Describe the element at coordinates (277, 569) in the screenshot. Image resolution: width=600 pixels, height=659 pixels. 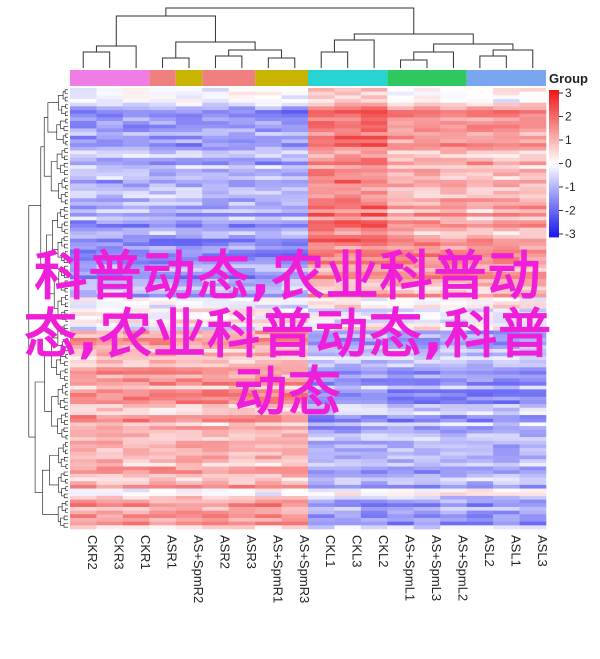
I see `column-label: AS+SpmR1` at that location.